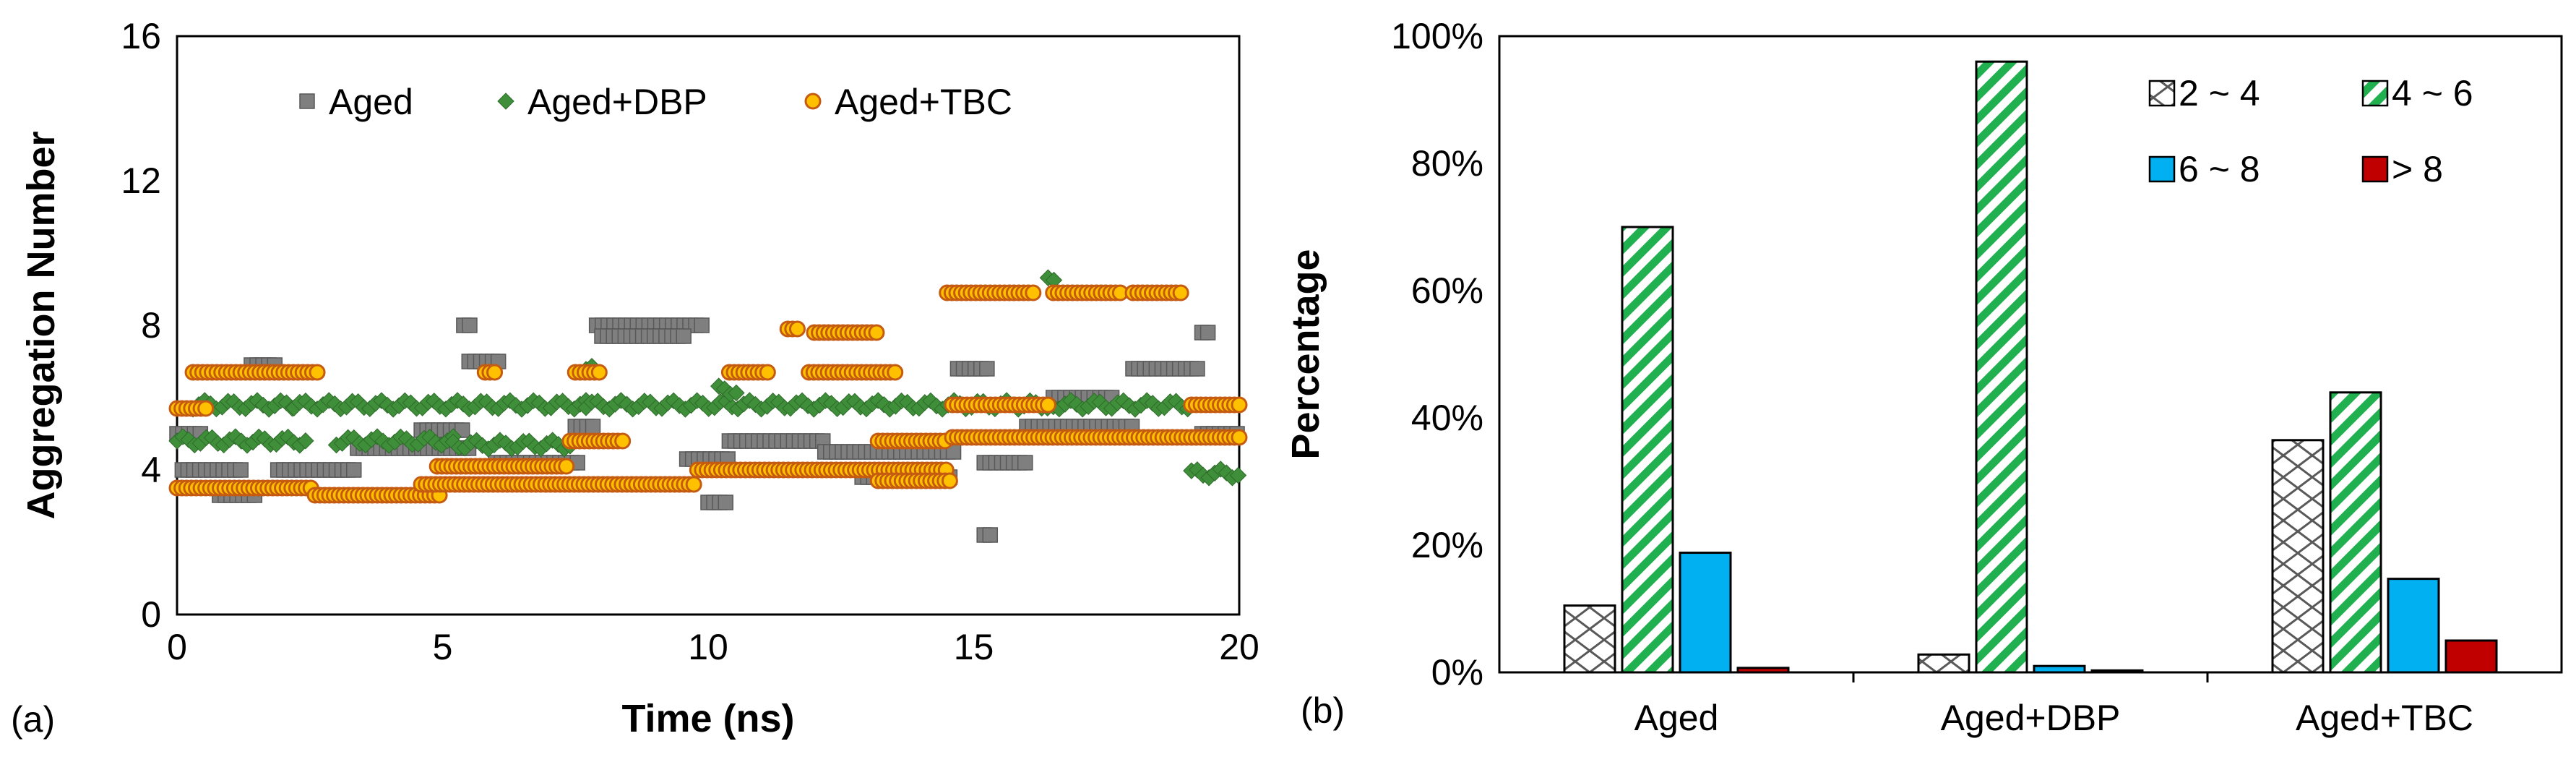  I want to click on legend-item: 2 ~ 4, so click(2204, 93).